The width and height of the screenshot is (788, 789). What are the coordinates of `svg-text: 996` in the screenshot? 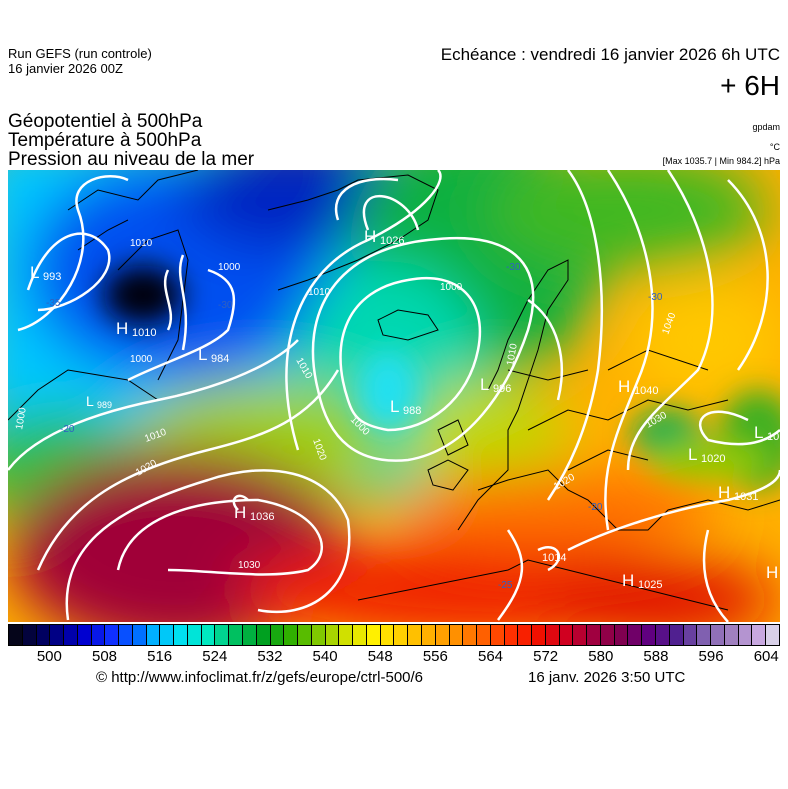 It's located at (502, 389).